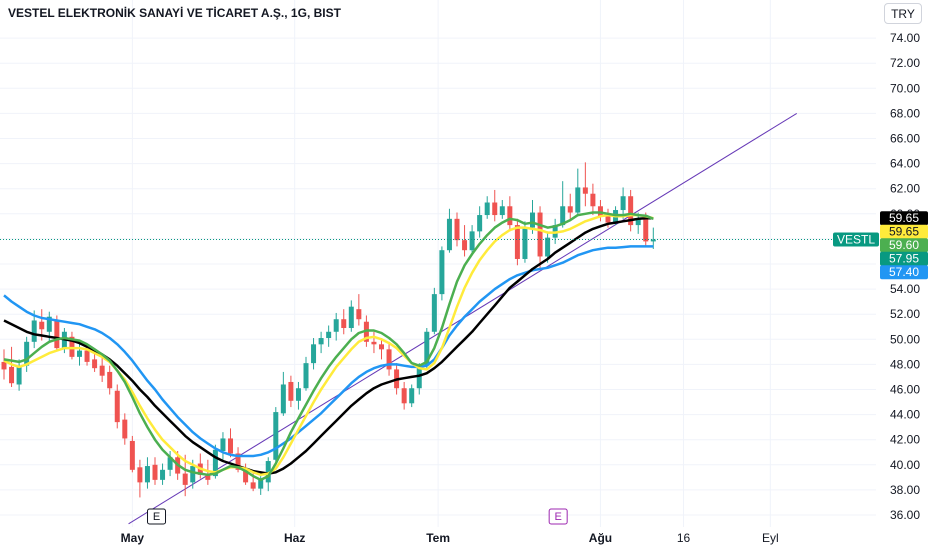  I want to click on earnings-badge-label: E, so click(557, 517).